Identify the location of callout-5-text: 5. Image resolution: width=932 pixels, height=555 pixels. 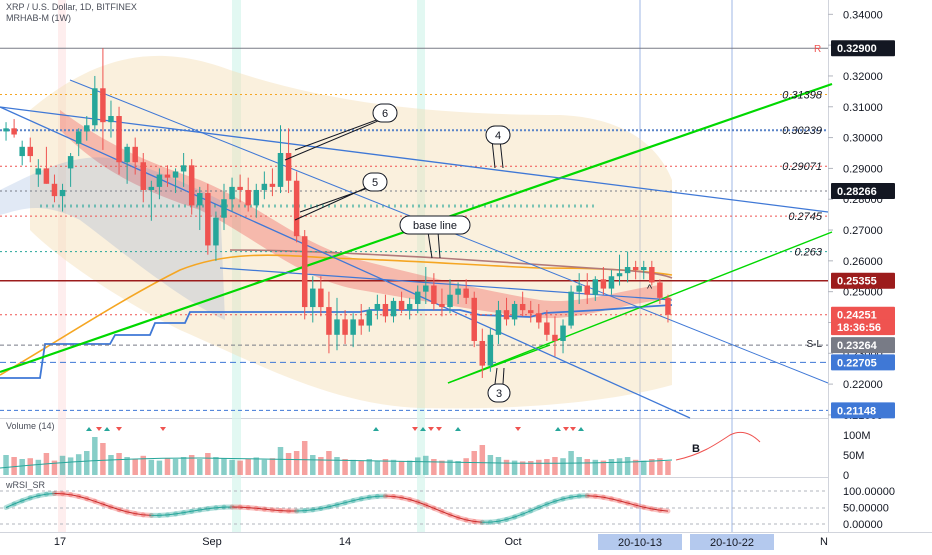
(375, 183).